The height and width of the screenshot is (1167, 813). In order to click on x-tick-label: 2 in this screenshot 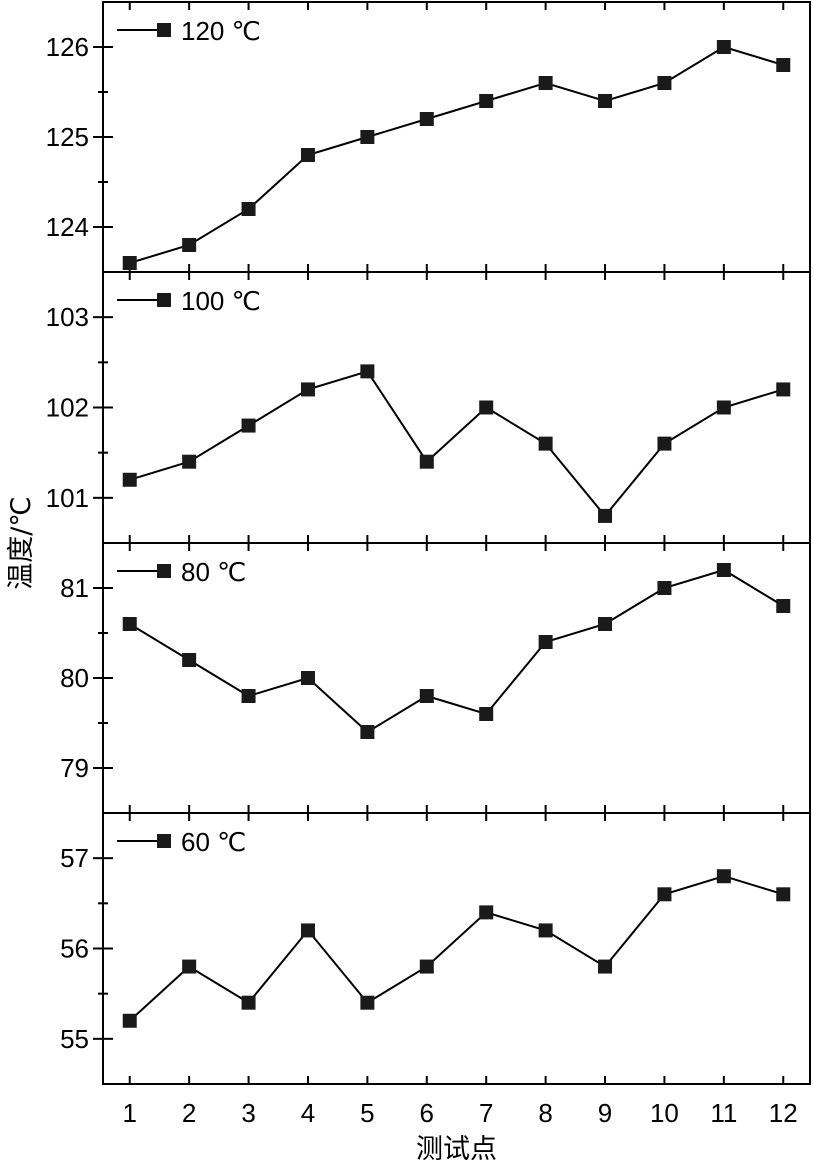, I will do `click(189, 1113)`.